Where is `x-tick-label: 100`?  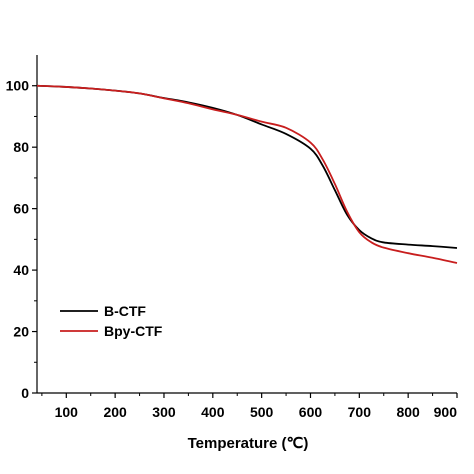
x-tick-label: 100 is located at coordinates (67, 412).